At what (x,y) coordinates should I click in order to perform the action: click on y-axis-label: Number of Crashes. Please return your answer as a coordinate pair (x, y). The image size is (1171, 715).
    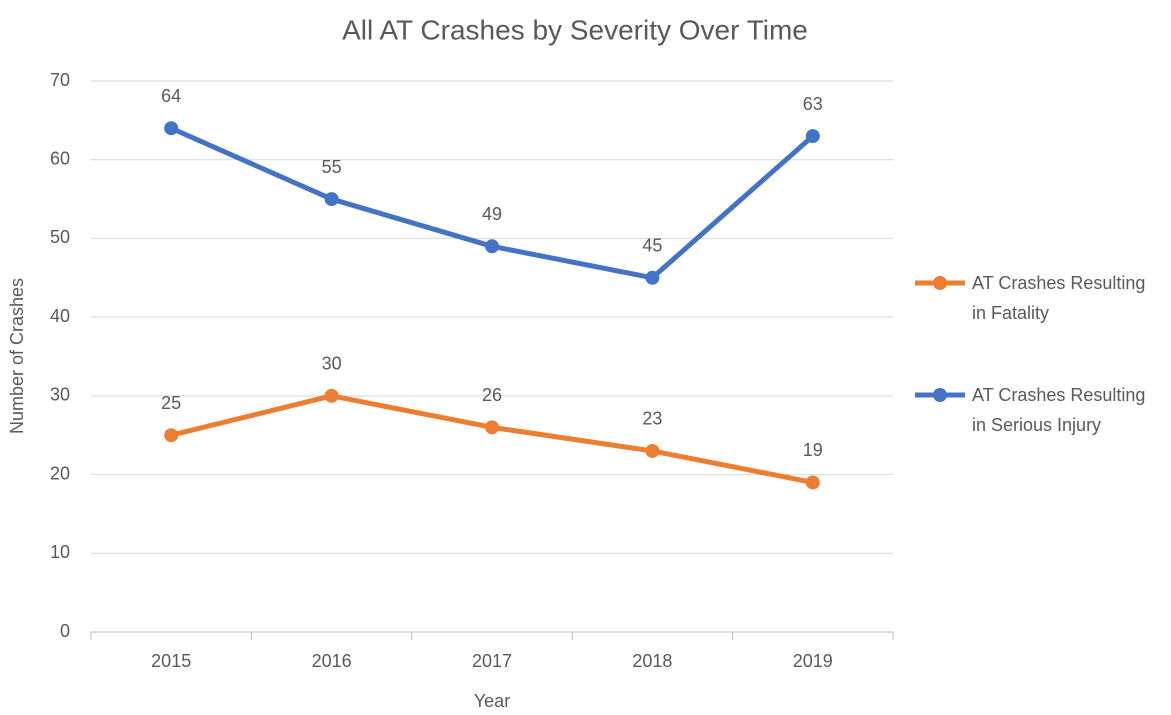
    Looking at the image, I should click on (17, 356).